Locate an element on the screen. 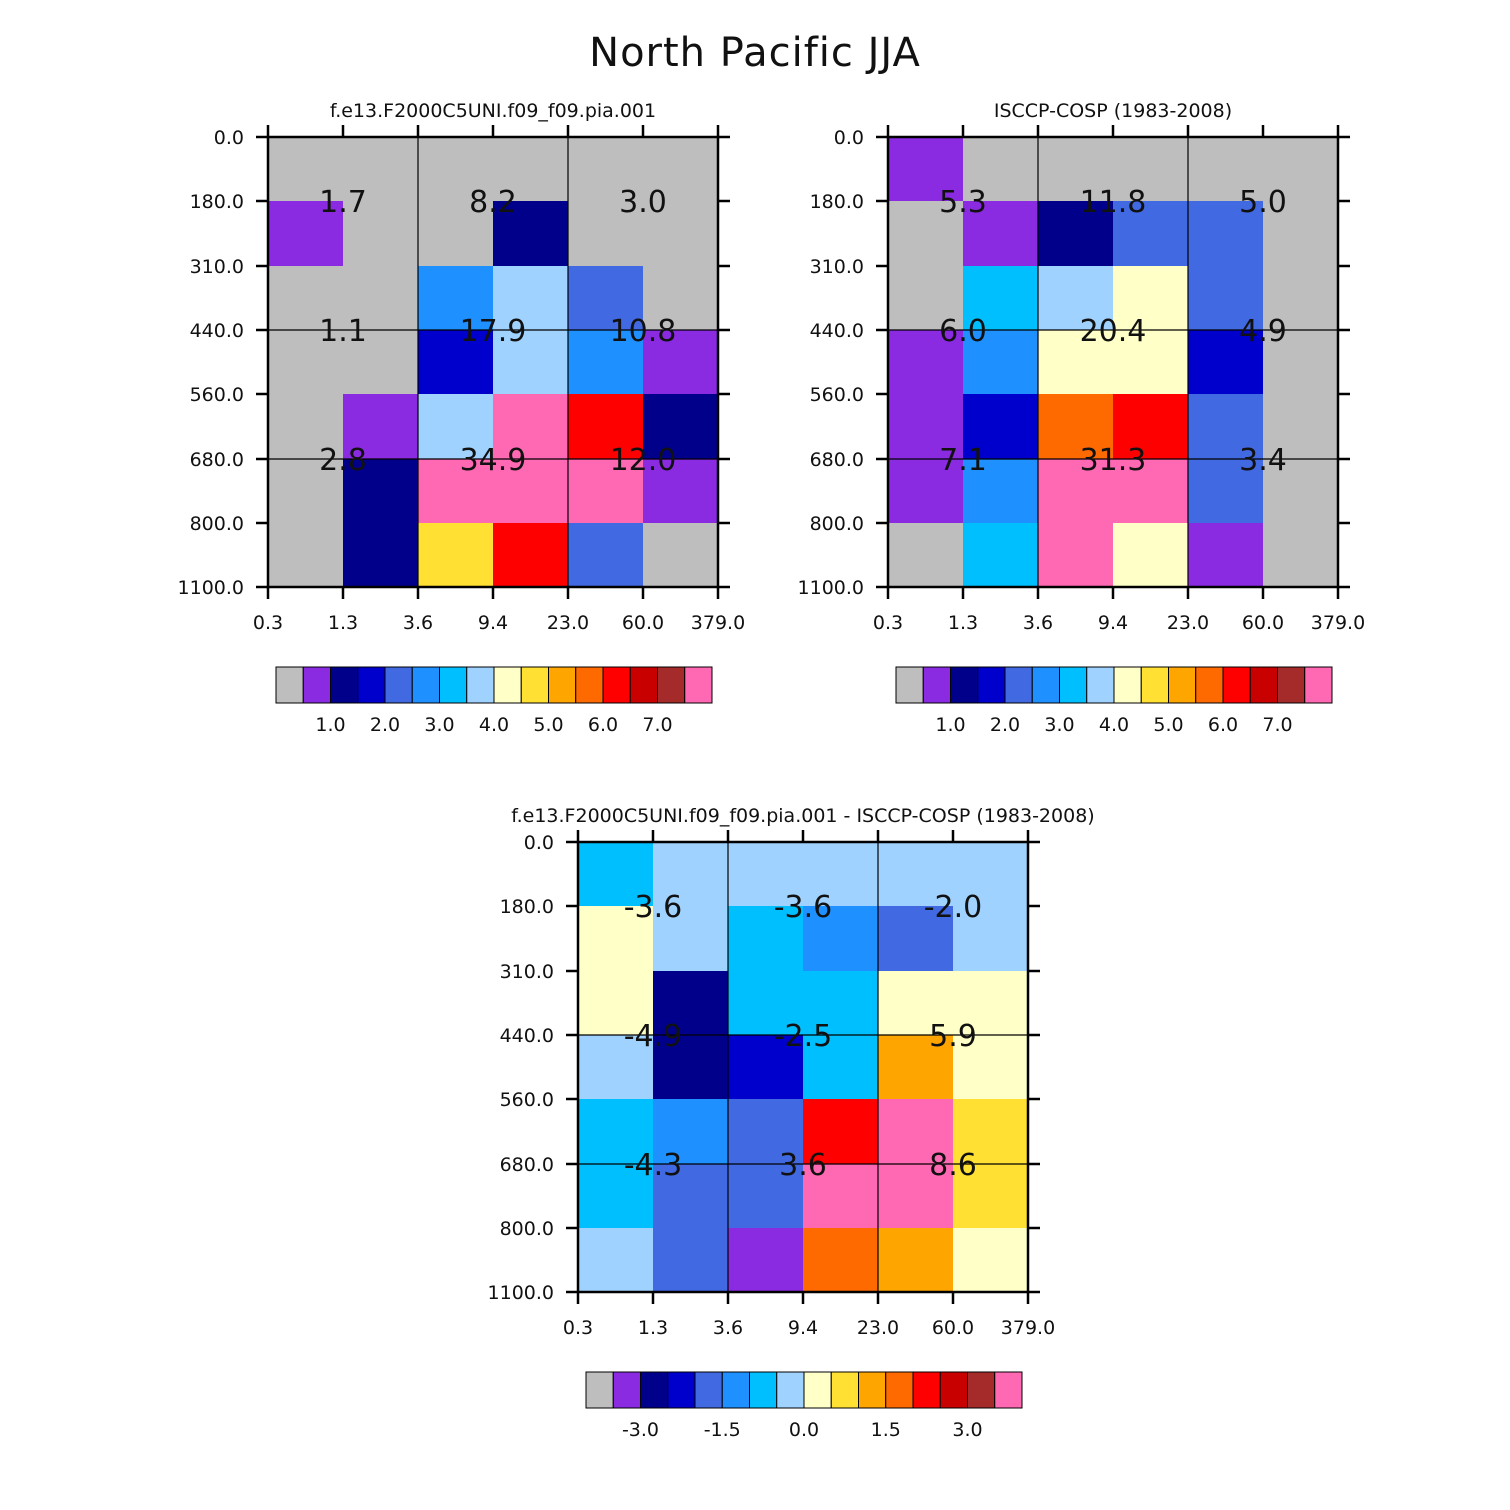 The width and height of the screenshot is (1510, 1510). colorbar-tick-label: 5.0 is located at coordinates (548, 725).